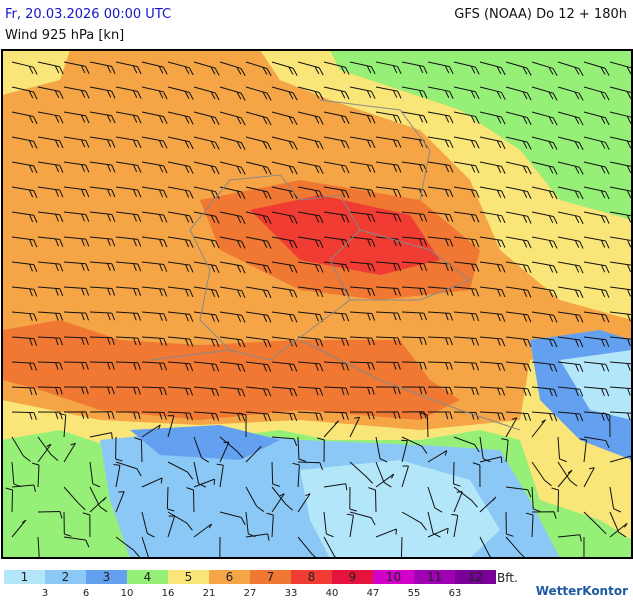  Describe the element at coordinates (393, 577) in the screenshot. I see `legend-swatch` at that location.